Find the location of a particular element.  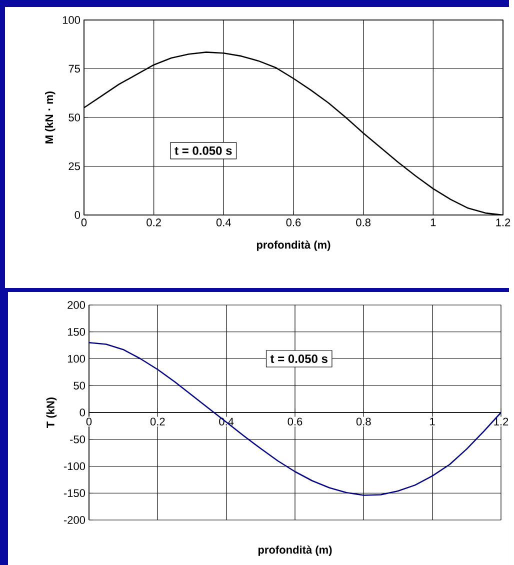

y-tick-label: -50 is located at coordinates (78, 439).